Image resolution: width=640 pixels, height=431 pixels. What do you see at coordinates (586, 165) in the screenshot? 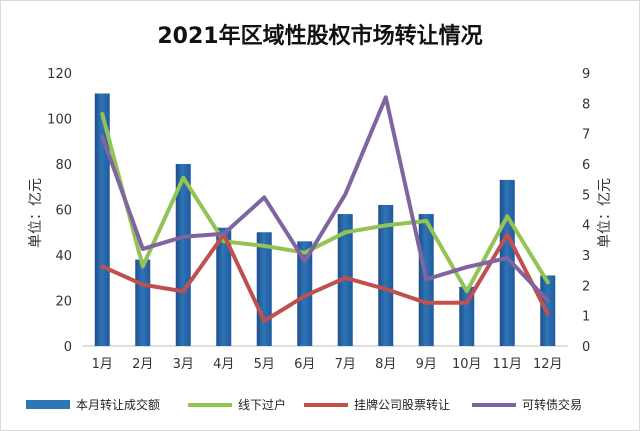
I see `right-axis-tick-label: 6` at bounding box center [586, 165].